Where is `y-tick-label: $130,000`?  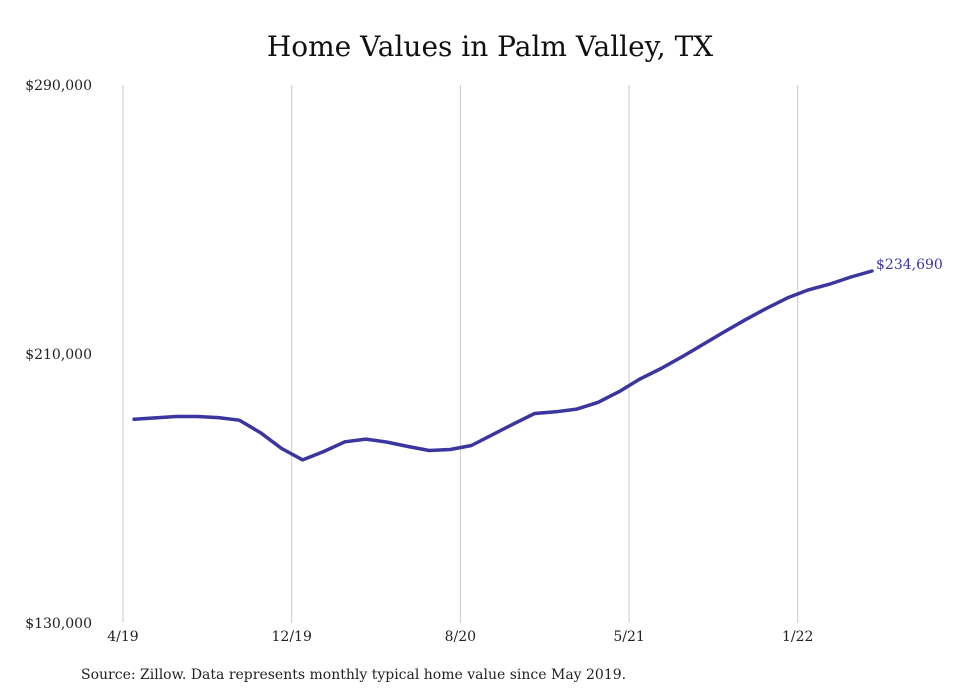 y-tick-label: $130,000 is located at coordinates (58, 624).